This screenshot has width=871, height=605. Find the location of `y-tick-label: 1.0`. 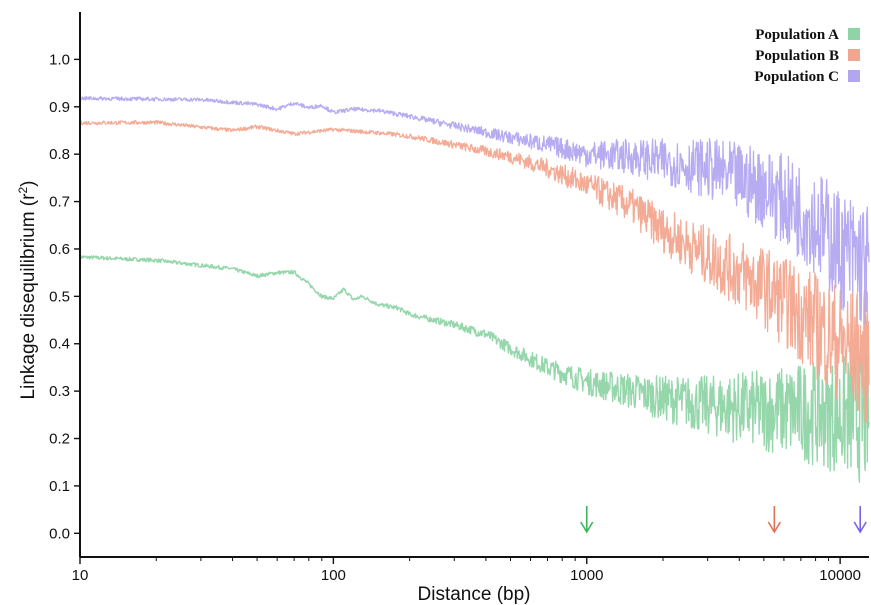

y-tick-label: 1.0 is located at coordinates (59, 59).